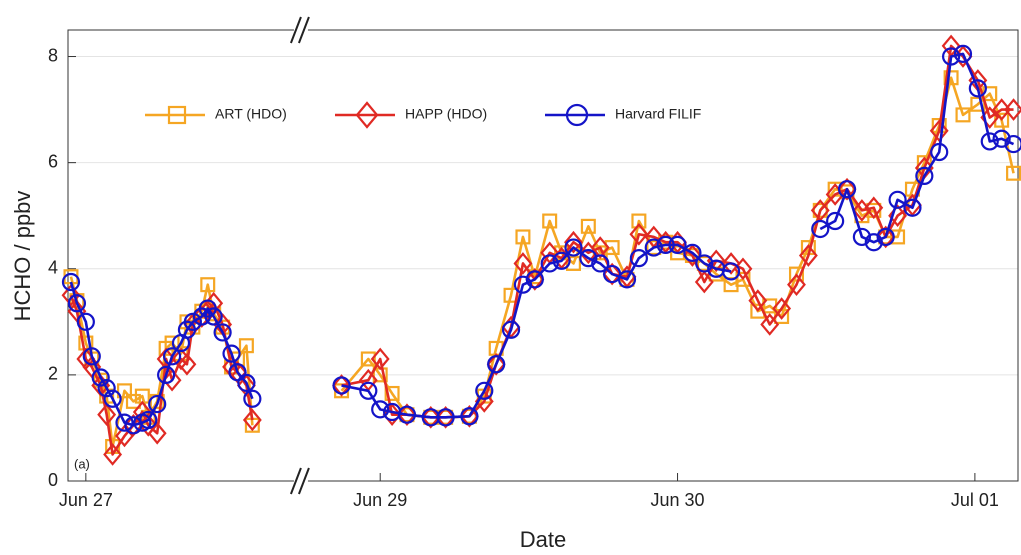  I want to click on legend-entry: HAPP (HDO), so click(411, 115).